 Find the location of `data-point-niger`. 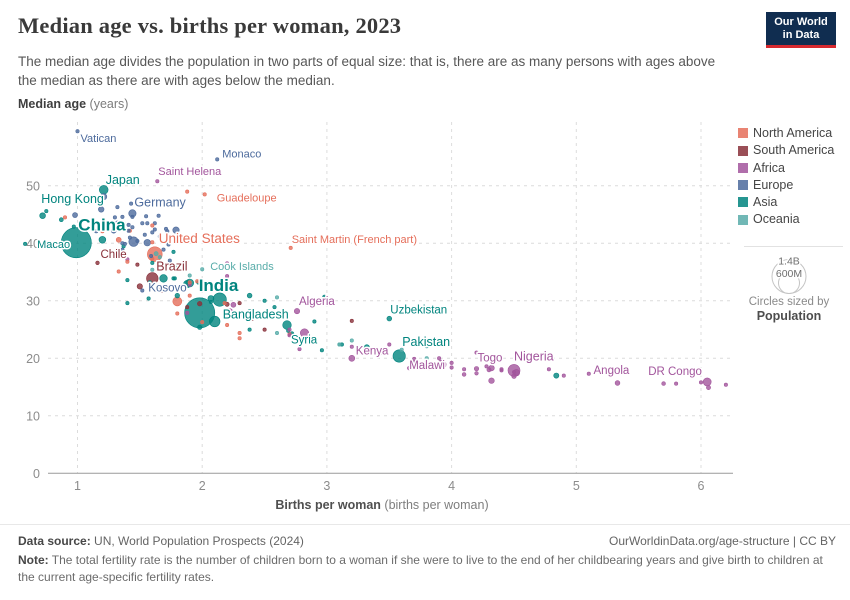

data-point-niger is located at coordinates (708, 387).